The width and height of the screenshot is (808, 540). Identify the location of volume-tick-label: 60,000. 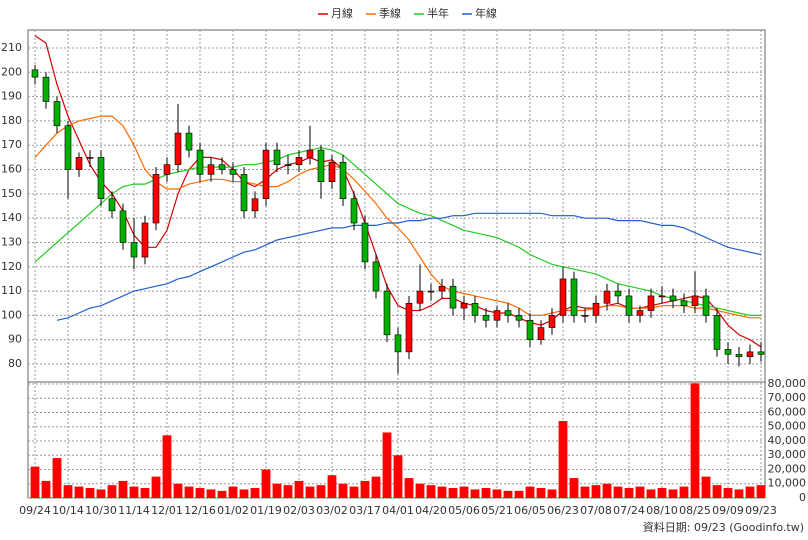
(787, 411).